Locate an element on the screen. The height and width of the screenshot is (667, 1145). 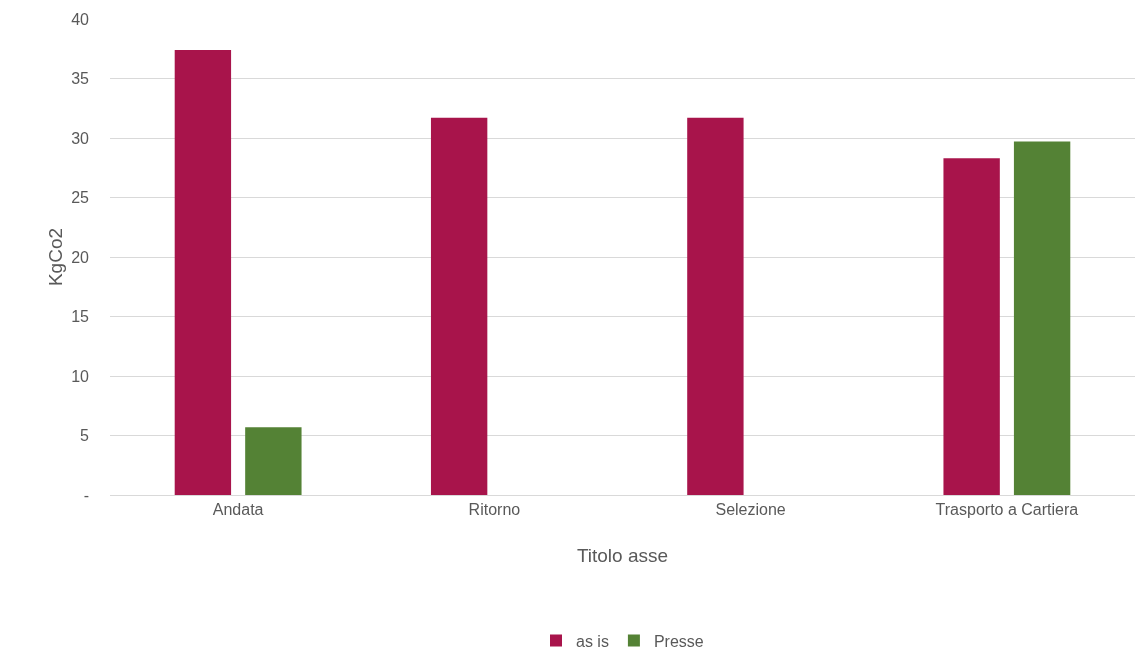
y-tick-label: - is located at coordinates (86, 495).